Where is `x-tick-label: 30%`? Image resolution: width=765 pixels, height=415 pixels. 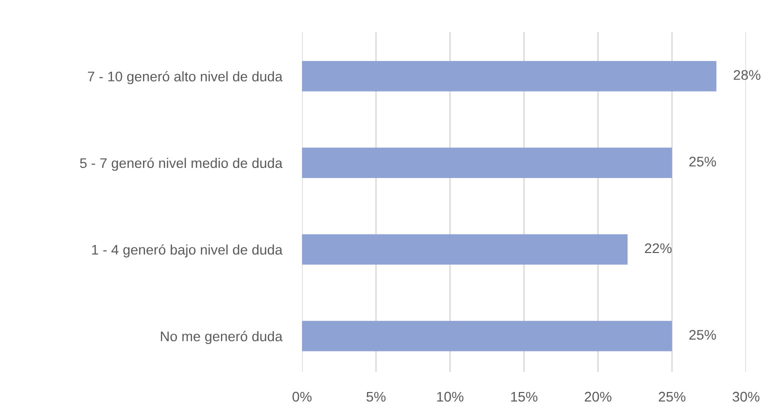 x-tick-label: 30% is located at coordinates (746, 397).